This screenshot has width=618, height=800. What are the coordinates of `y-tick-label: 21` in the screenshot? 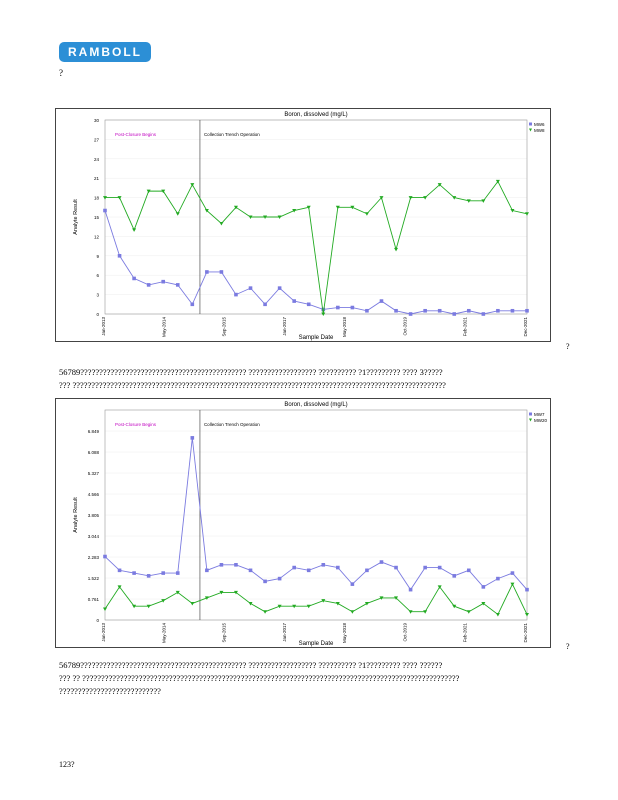 It's located at (97, 178).